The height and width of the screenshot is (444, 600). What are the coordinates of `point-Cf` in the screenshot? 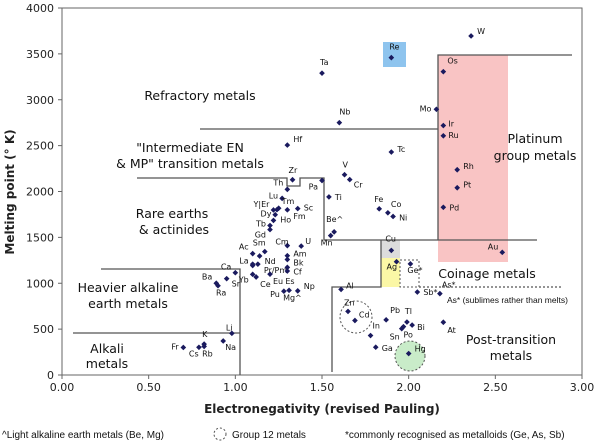 It's located at (287, 267).